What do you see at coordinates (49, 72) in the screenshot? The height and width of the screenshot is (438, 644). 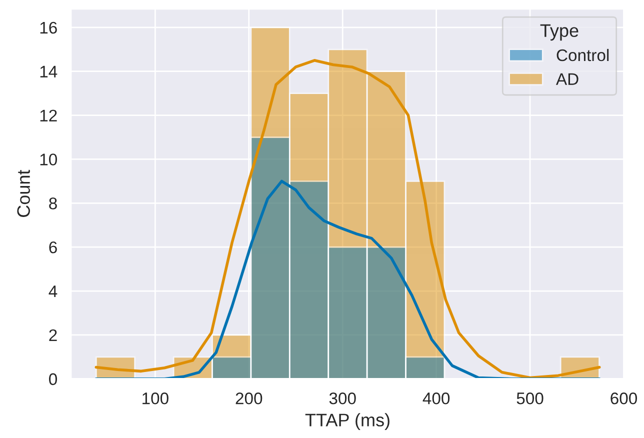 I see `y-tick-label: 14` at bounding box center [49, 72].